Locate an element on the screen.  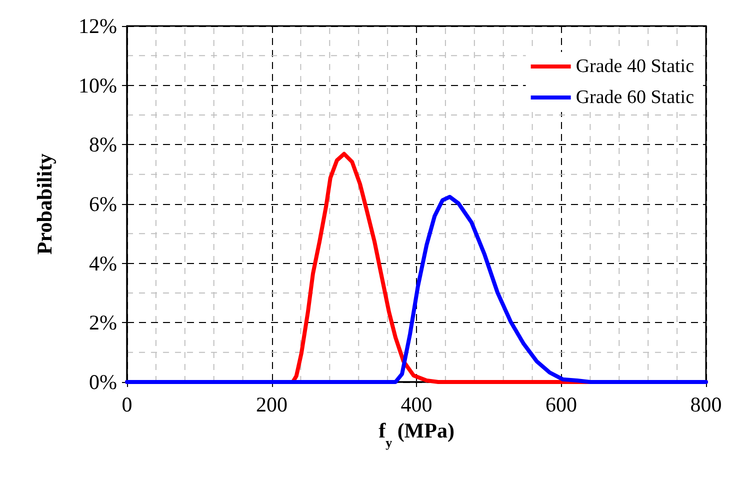
x-tick-label: 0 is located at coordinates (127, 404).